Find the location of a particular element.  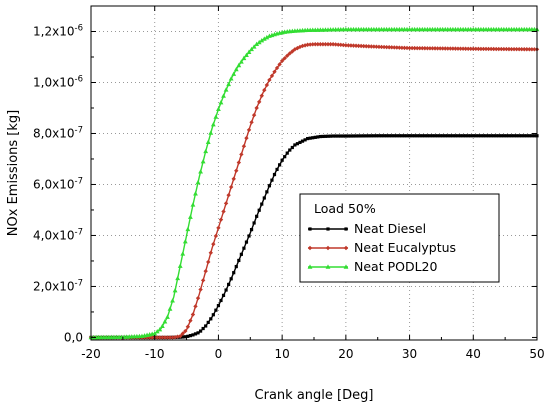

y-tick-label: 6,0x10⁻⁷ is located at coordinates (58, 183).